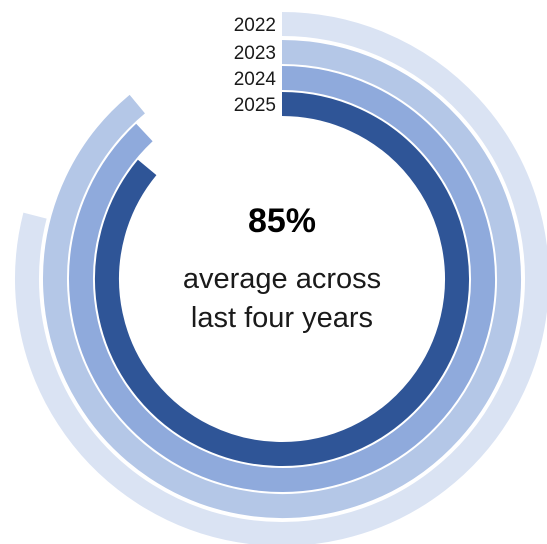  What do you see at coordinates (255, 65) in the screenshot?
I see `year-labels-group: 2022 2023 2024 2025` at bounding box center [255, 65].